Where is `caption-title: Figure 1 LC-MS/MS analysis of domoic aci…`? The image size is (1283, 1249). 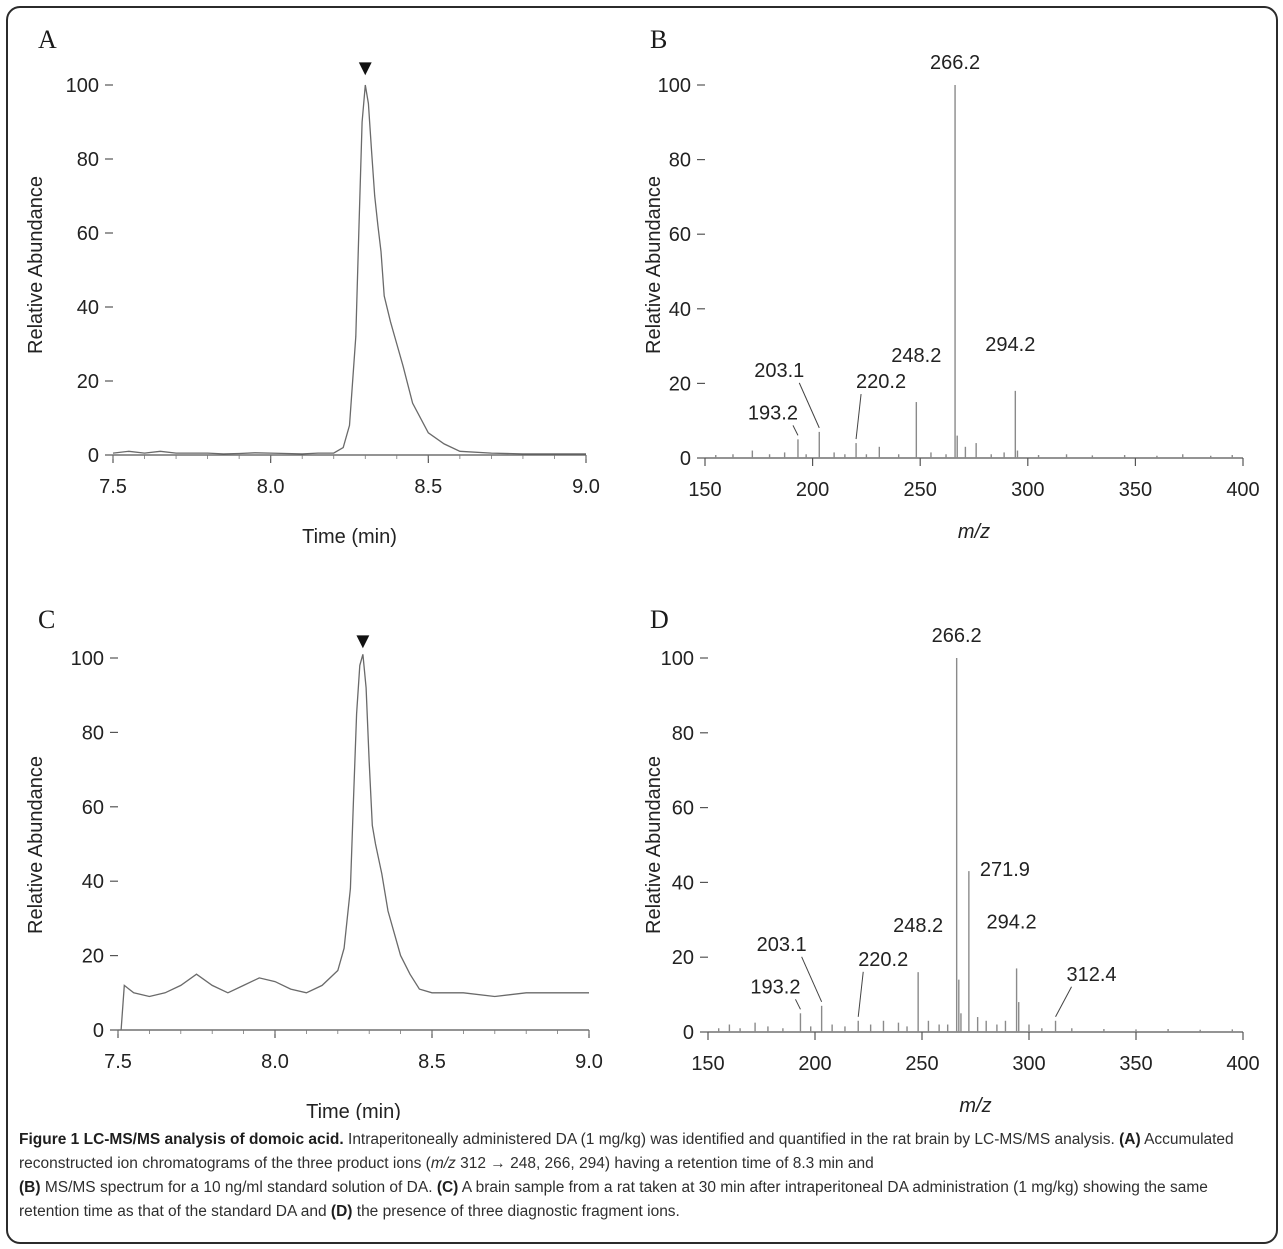
caption-title: Figure 1 LC-MS/MS analysis of domoic aci… is located at coordinates (181, 1139).